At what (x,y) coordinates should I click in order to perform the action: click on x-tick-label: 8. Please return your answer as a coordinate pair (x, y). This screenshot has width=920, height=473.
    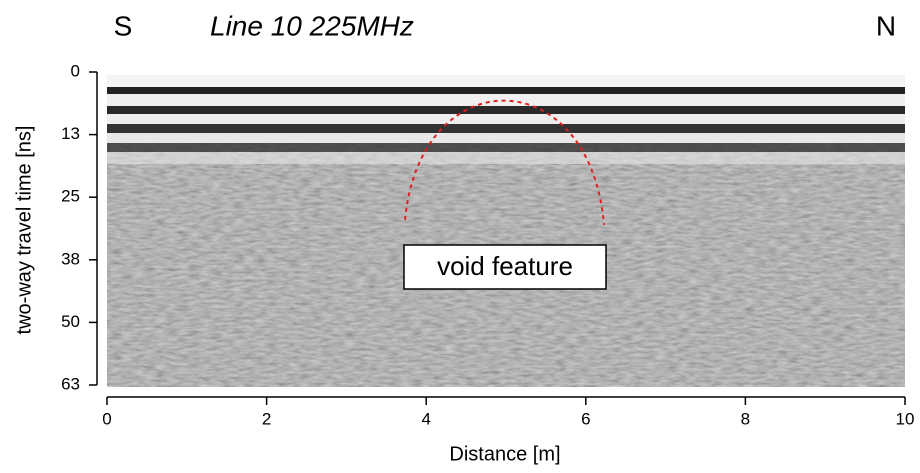
    Looking at the image, I should click on (745, 418).